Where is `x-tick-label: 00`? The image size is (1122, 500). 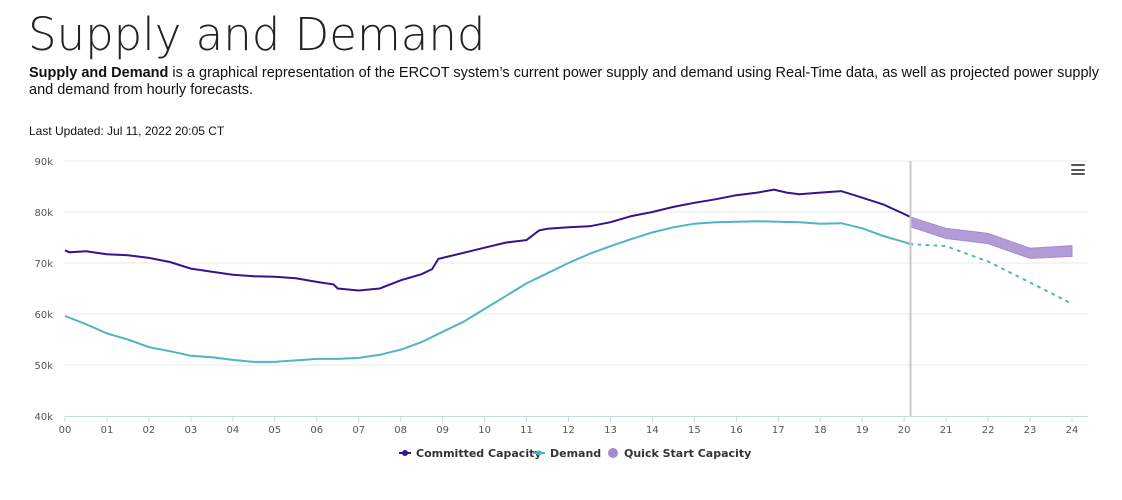
x-tick-label: 00 is located at coordinates (65, 430).